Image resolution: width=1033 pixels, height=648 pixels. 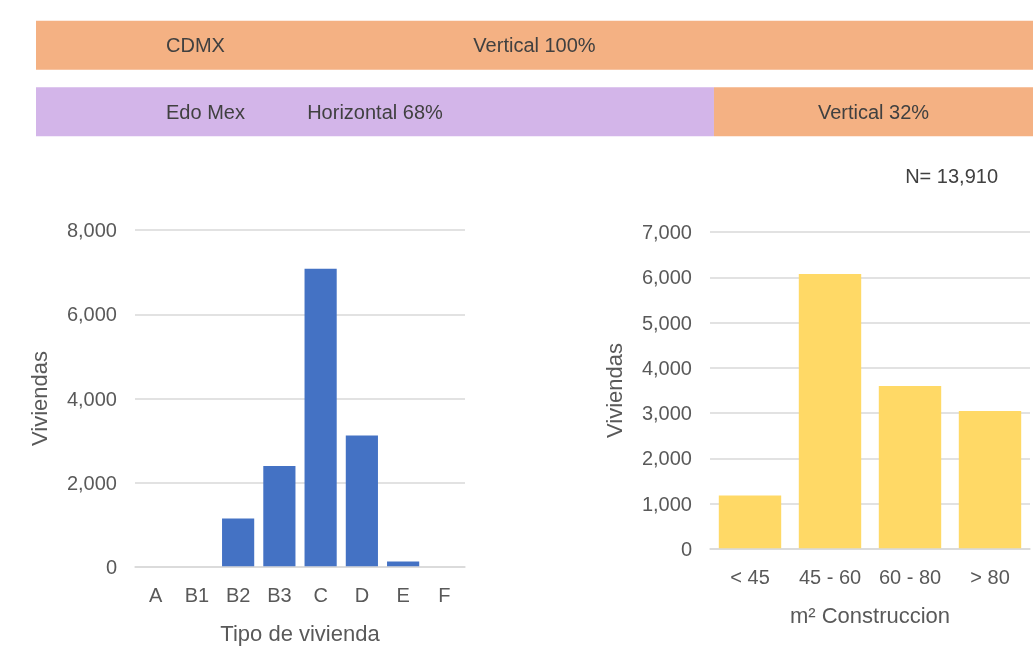 I want to click on x-tick-label: C, so click(x=320, y=595).